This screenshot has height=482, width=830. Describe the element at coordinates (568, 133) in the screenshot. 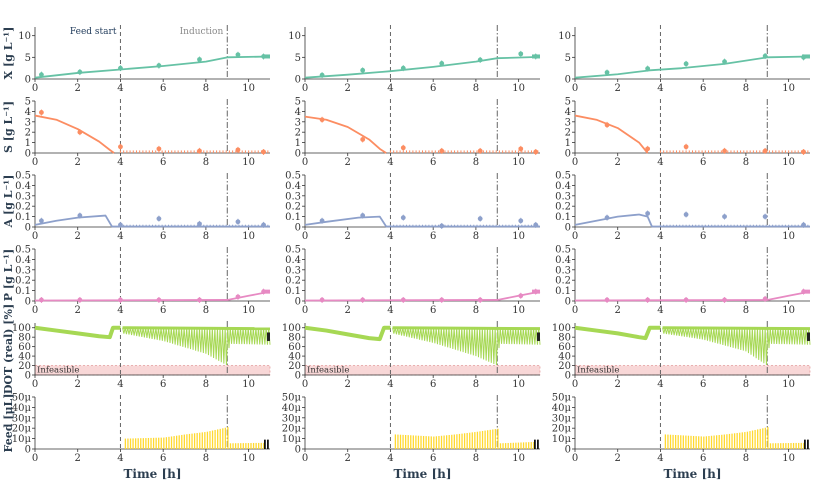

I see `y-tick-label: 2` at that location.